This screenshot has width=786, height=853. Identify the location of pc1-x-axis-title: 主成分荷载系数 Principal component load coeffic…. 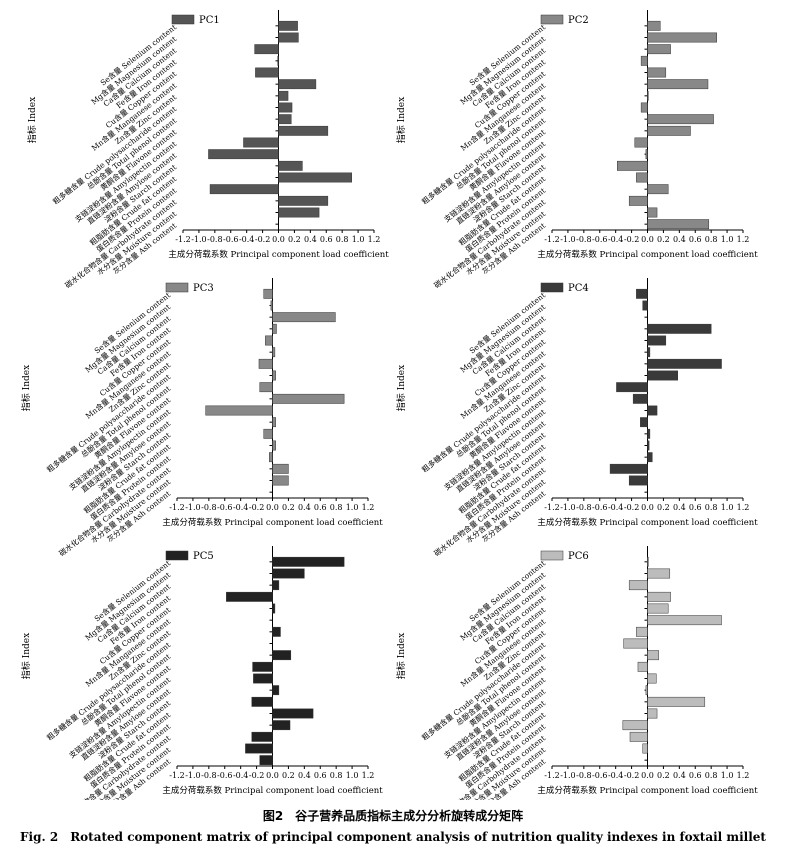
(278, 254).